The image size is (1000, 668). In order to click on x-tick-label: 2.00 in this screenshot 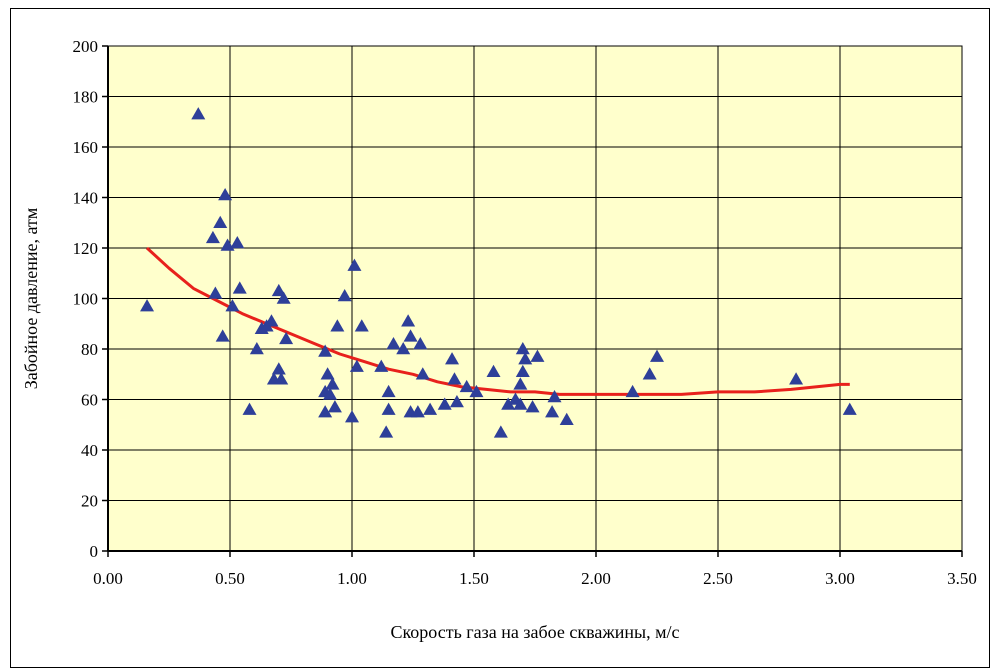, I will do `click(596, 578)`.